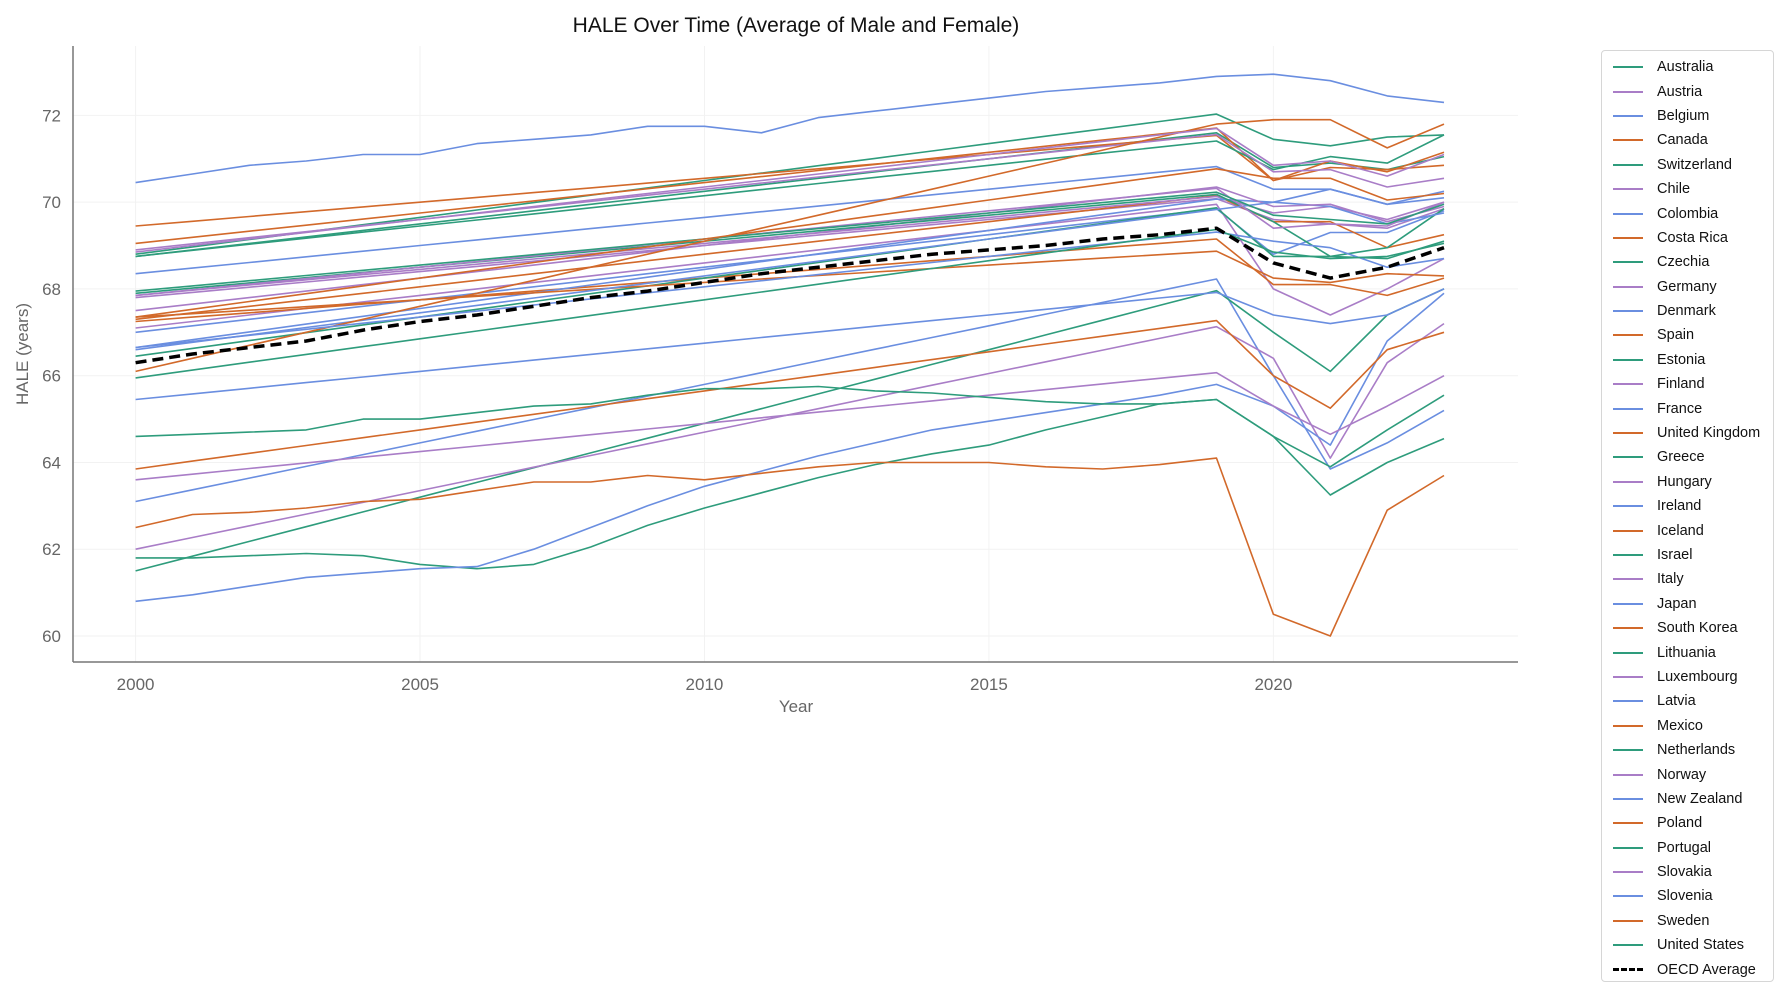 This screenshot has height=998, width=1786. I want to click on legend-item-mexico: Mexico, so click(1687, 726).